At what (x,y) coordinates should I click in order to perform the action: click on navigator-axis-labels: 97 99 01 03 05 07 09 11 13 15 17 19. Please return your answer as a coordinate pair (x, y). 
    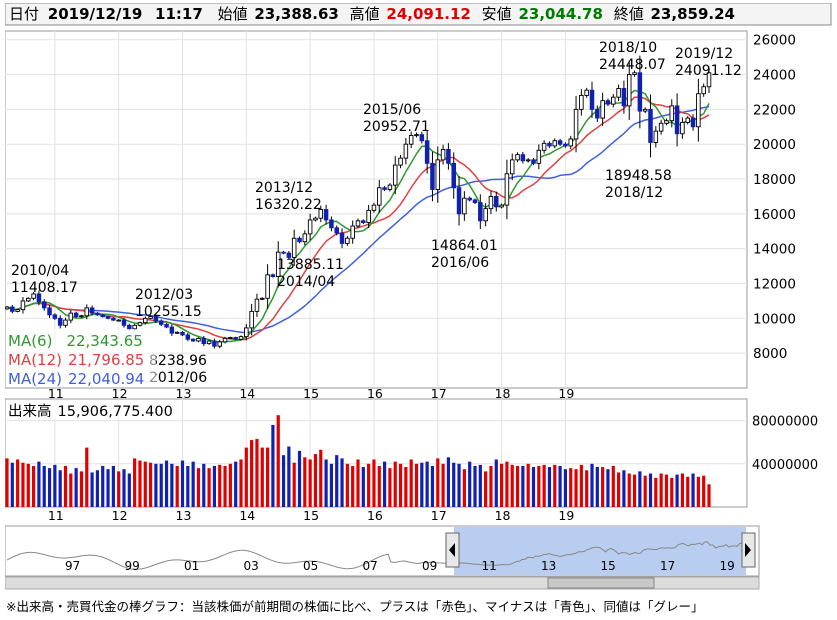
    Looking at the image, I should click on (400, 566).